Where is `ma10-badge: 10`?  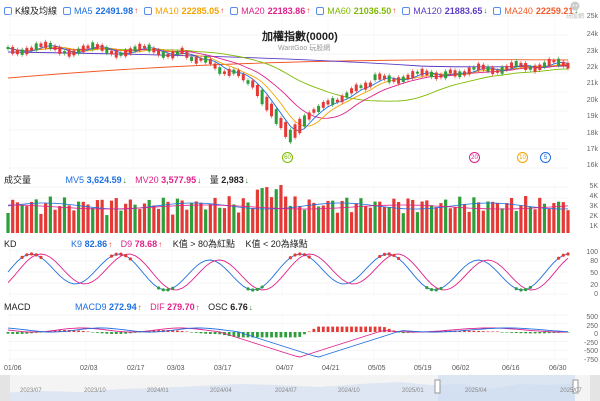
ma10-badge: 10 is located at coordinates (522, 157).